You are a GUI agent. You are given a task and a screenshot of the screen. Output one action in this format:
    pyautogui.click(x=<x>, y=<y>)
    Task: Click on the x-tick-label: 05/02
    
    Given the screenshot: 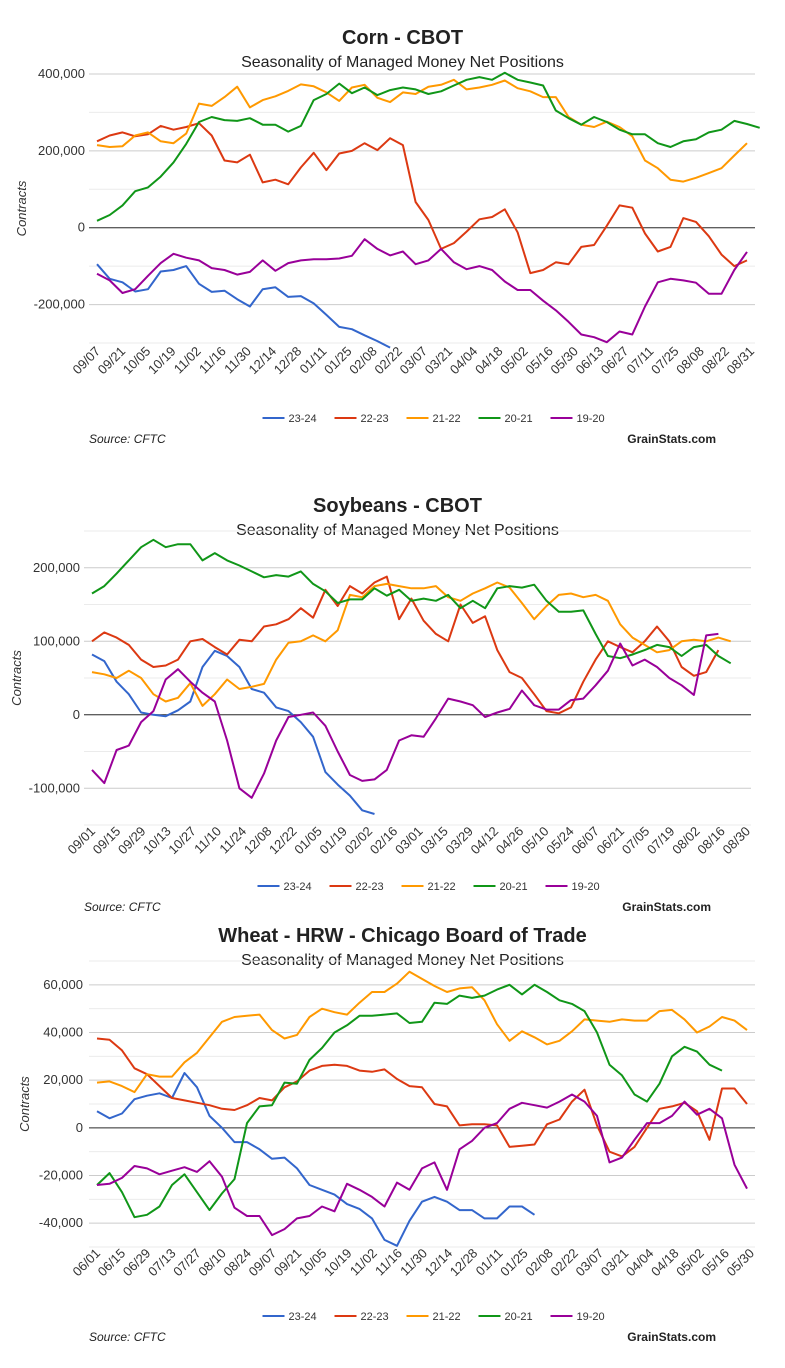 What is the action you would take?
    pyautogui.click(x=690, y=1263)
    